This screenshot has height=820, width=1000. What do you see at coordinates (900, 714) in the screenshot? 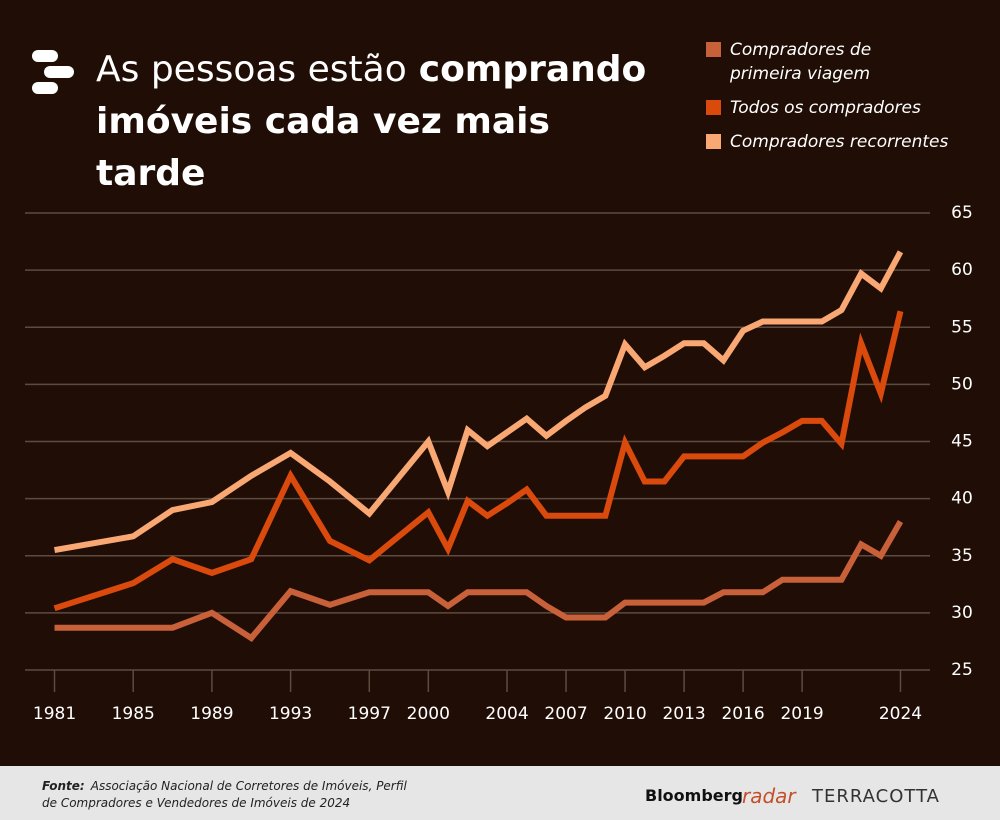
I see `x-tick-label: 2024` at bounding box center [900, 714].